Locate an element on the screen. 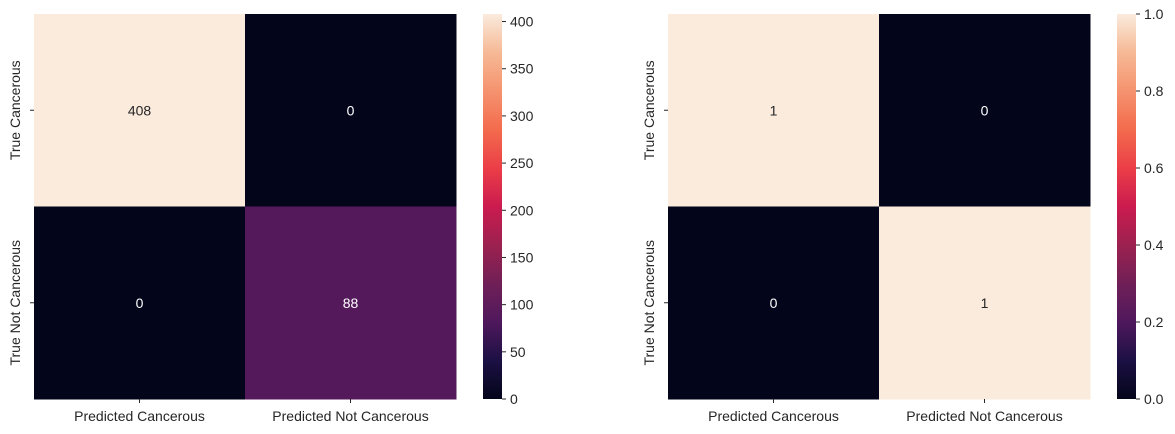 The height and width of the screenshot is (434, 1175). colorbar-tick-label-count-1: 50 is located at coordinates (518, 352).